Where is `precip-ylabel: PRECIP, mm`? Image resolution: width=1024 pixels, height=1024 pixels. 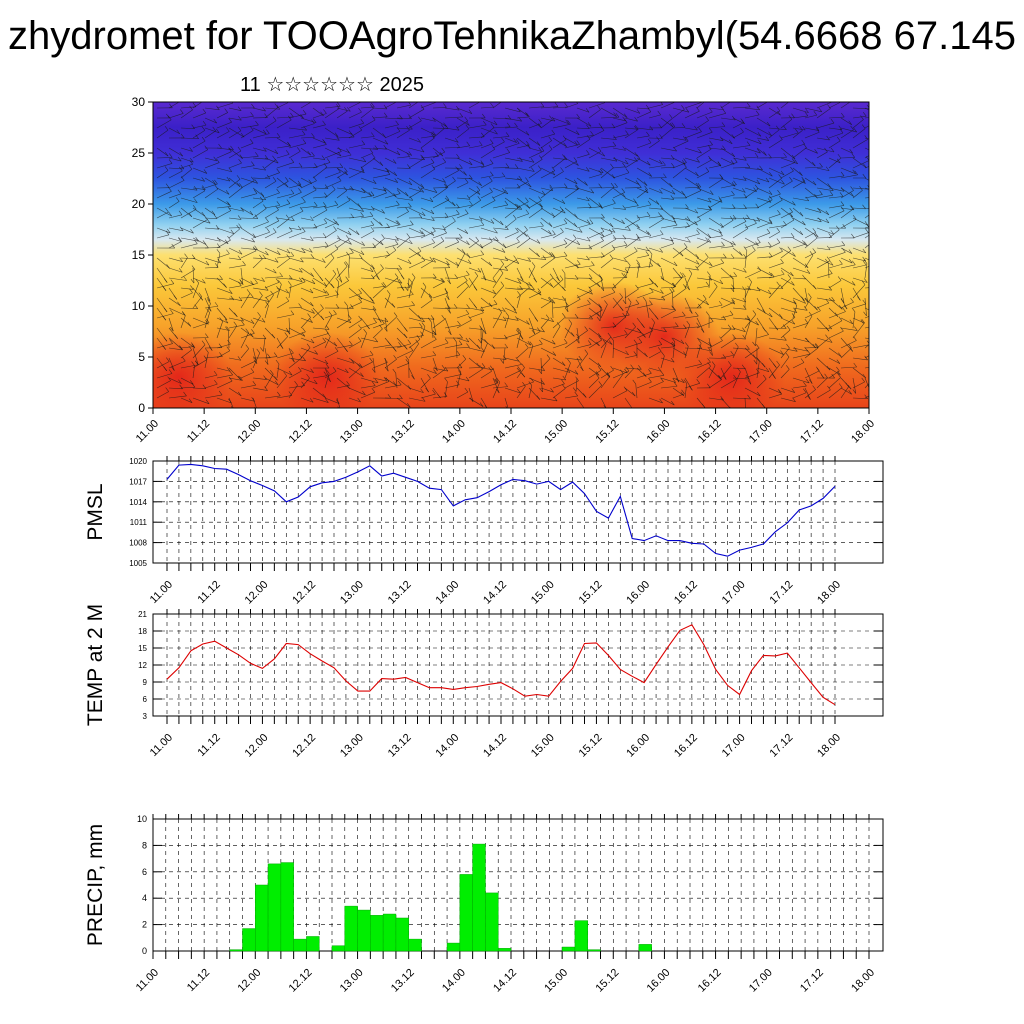
precip-ylabel: PRECIP, mm is located at coordinates (95, 885).